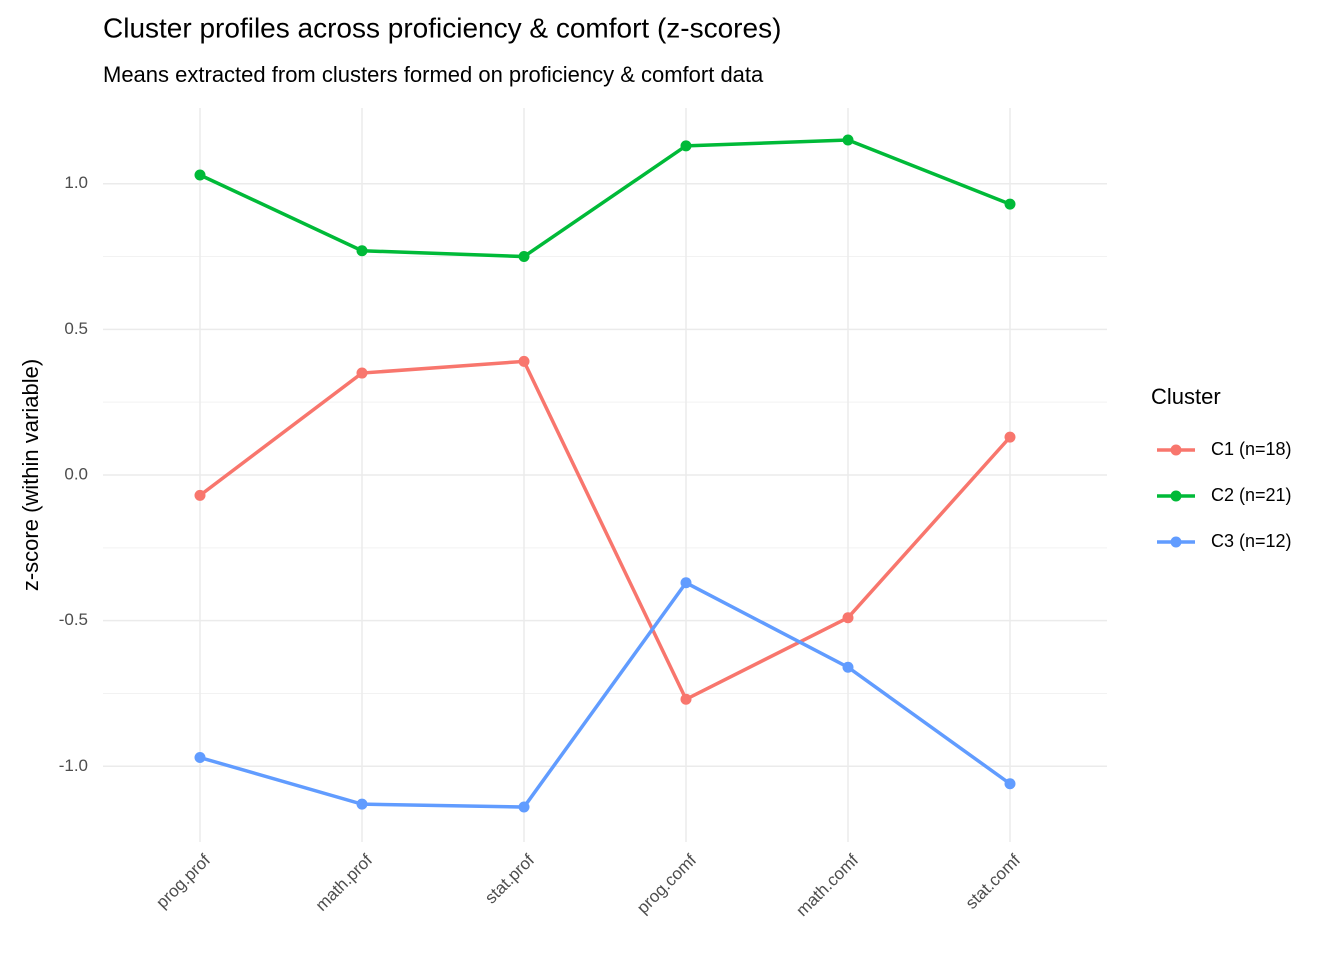  Describe the element at coordinates (993, 881) in the screenshot. I see `x-tick-label: stat.comf` at that location.